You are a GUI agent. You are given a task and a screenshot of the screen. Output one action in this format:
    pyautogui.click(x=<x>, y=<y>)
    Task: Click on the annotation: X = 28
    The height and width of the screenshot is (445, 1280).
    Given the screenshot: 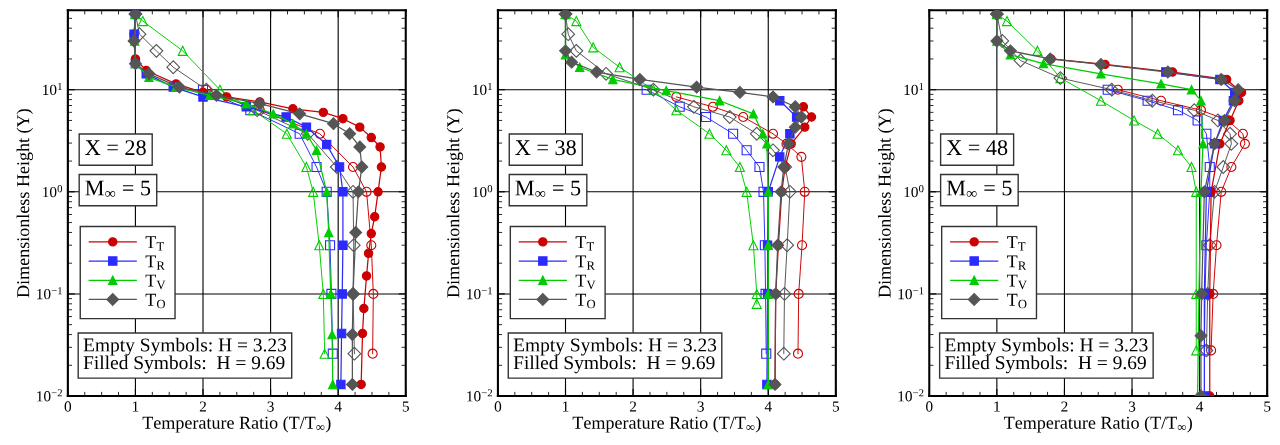 What is the action you would take?
    pyautogui.click(x=115, y=148)
    